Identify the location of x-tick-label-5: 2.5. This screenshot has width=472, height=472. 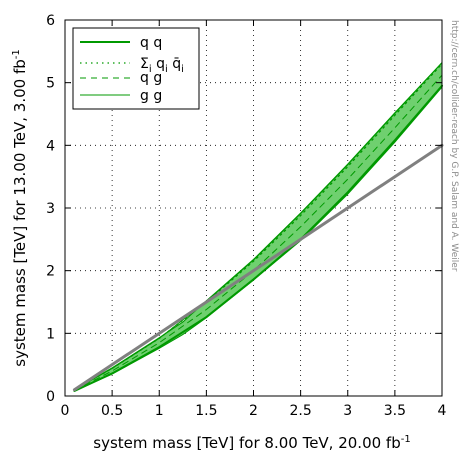
(300, 411).